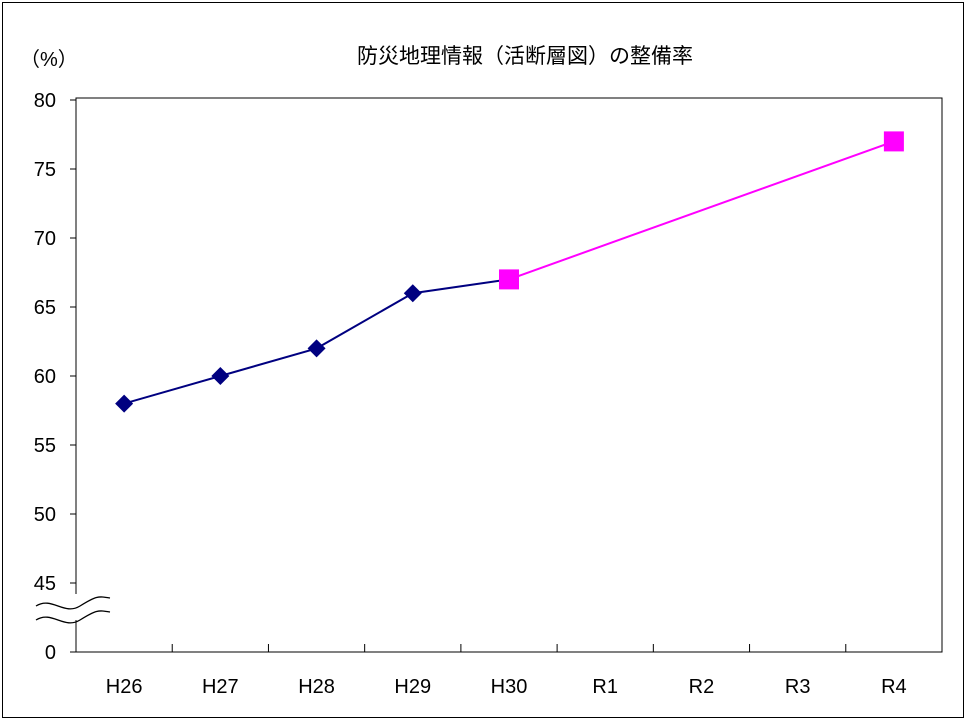 The height and width of the screenshot is (722, 968). I want to click on axis-break-wave-lower, so click(73, 617).